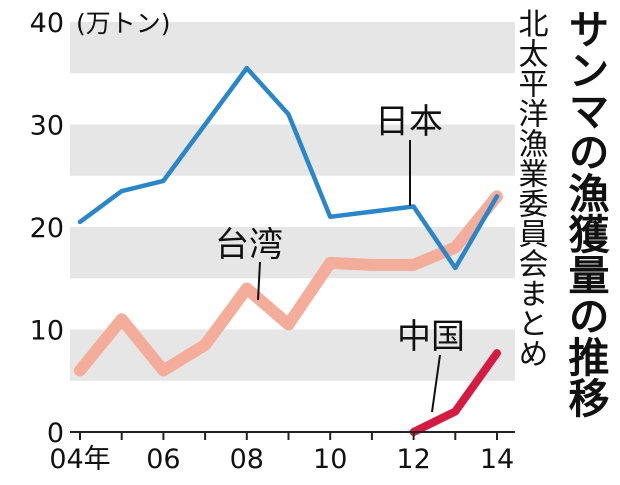 This screenshot has height=485, width=620. I want to click on x-tick-label: 14, so click(497, 459).